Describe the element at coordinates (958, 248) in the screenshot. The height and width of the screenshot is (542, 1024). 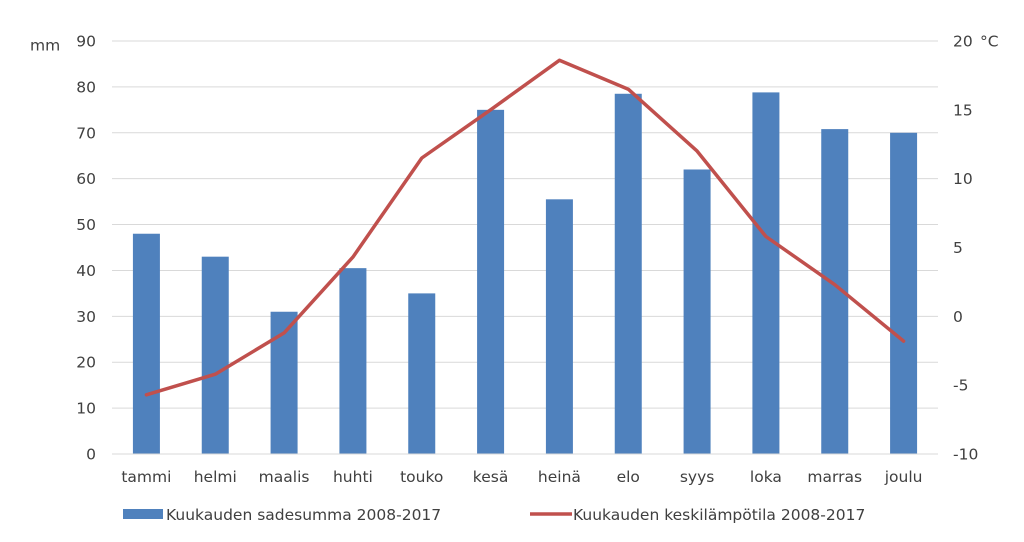
I see `right-tick-label: 5` at that location.